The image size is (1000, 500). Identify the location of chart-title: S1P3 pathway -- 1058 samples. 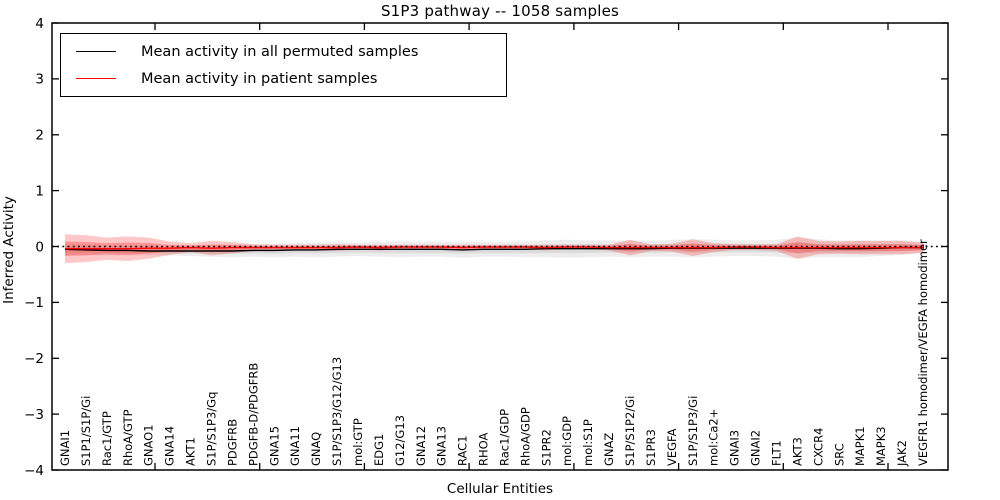
(500, 11).